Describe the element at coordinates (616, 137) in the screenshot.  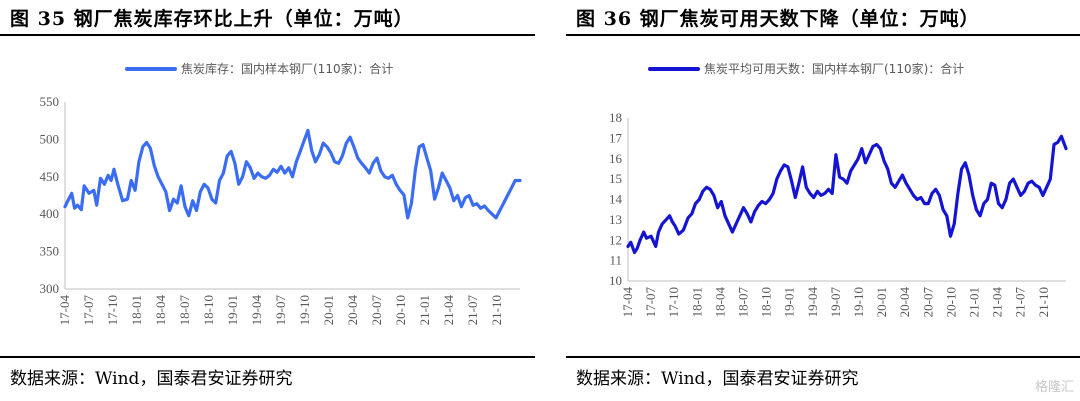
I see `y-tick-label: 17` at that location.